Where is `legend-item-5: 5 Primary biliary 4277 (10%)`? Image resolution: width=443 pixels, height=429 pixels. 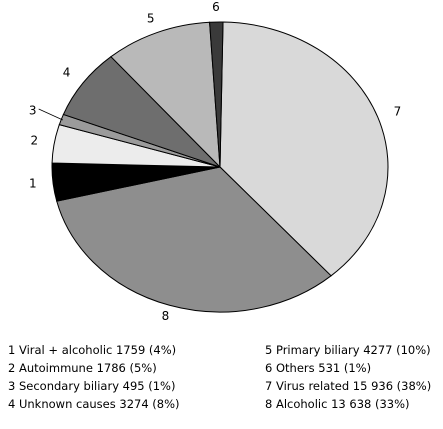 legend-item-5: 5 Primary biliary 4277 (10%) is located at coordinates (348, 350).